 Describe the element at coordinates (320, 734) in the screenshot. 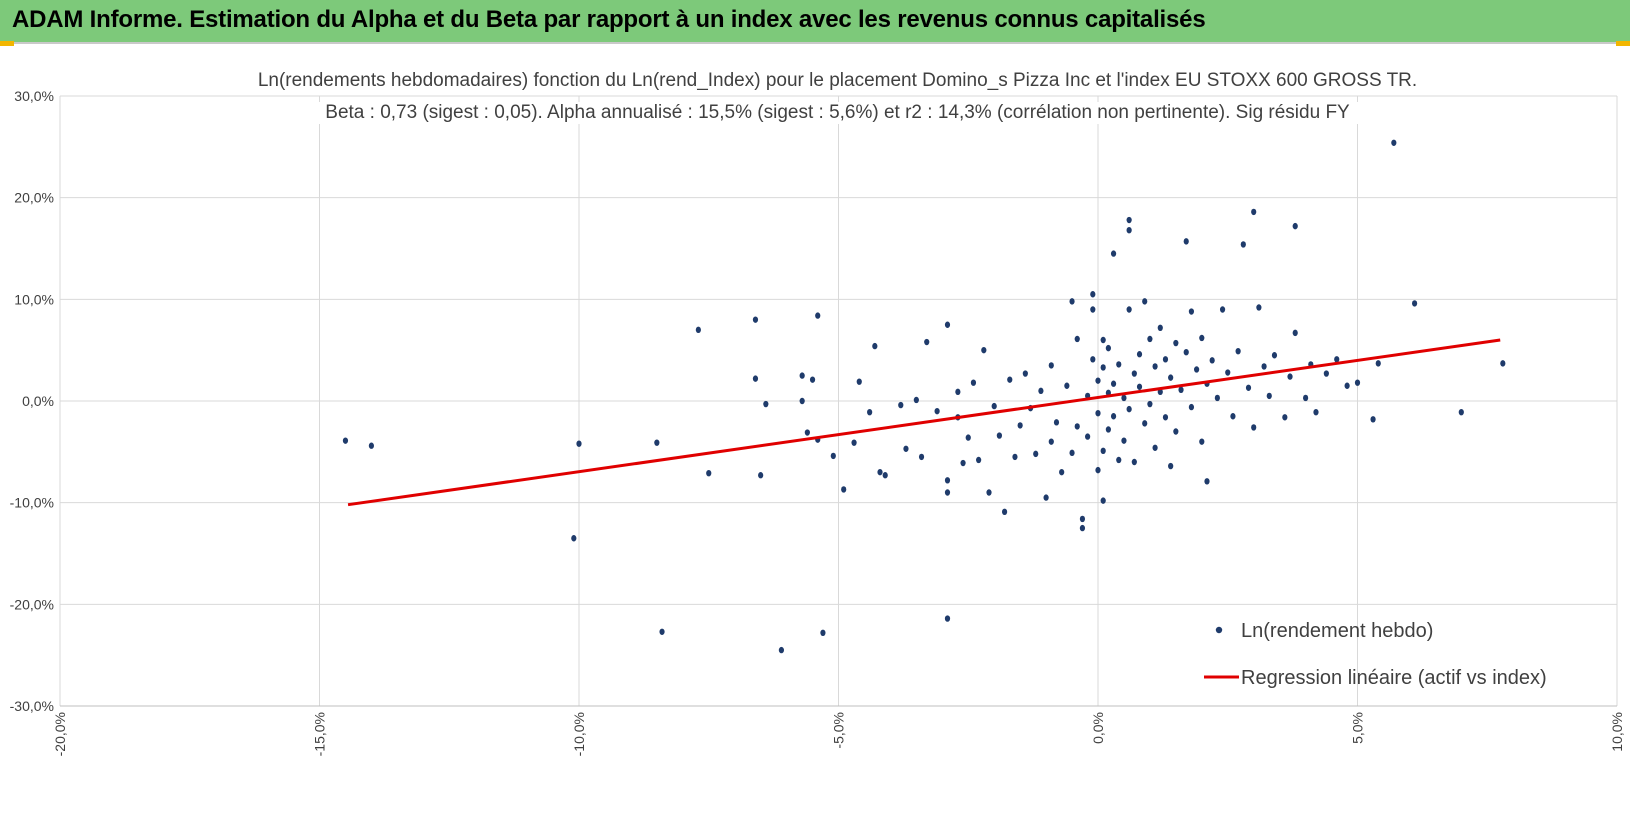

I see `x-tick-label: -15,0%` at that location.